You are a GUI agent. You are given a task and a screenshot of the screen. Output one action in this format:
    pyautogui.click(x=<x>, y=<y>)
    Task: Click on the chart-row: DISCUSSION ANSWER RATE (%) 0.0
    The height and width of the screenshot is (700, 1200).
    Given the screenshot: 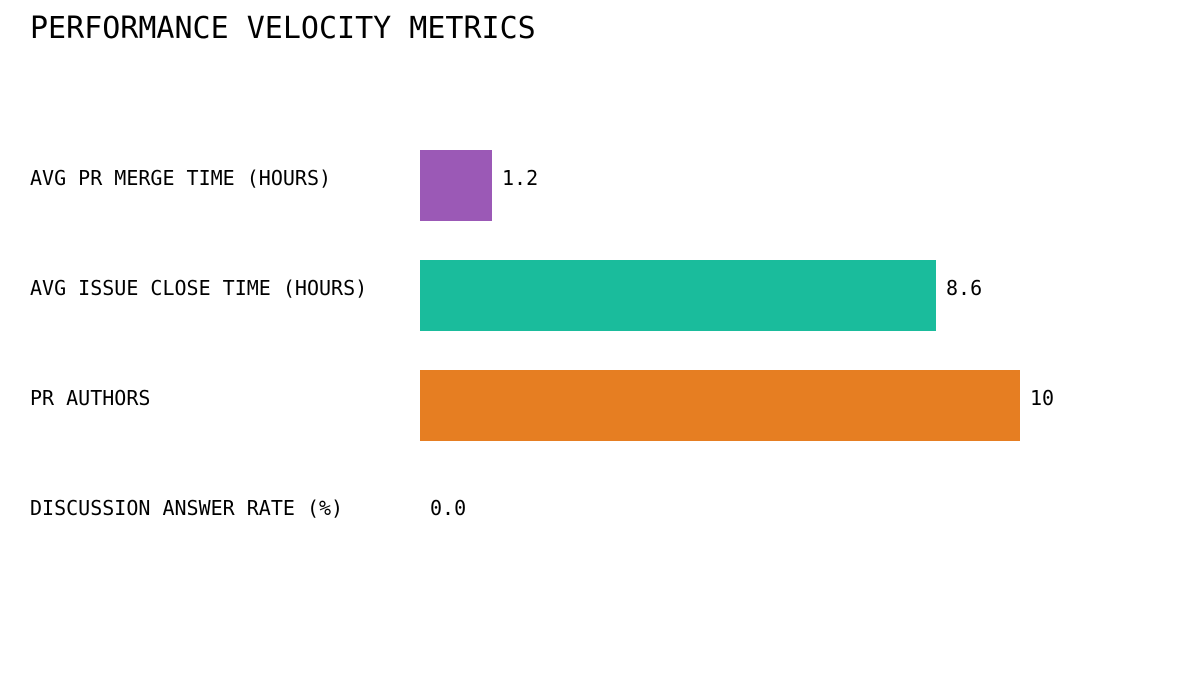 What is the action you would take?
    pyautogui.click(x=600, y=515)
    